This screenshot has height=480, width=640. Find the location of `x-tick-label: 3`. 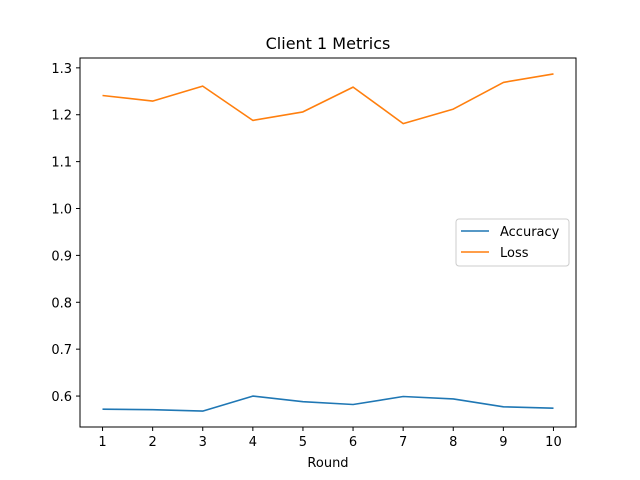

x-tick-label: 3 is located at coordinates (203, 442).